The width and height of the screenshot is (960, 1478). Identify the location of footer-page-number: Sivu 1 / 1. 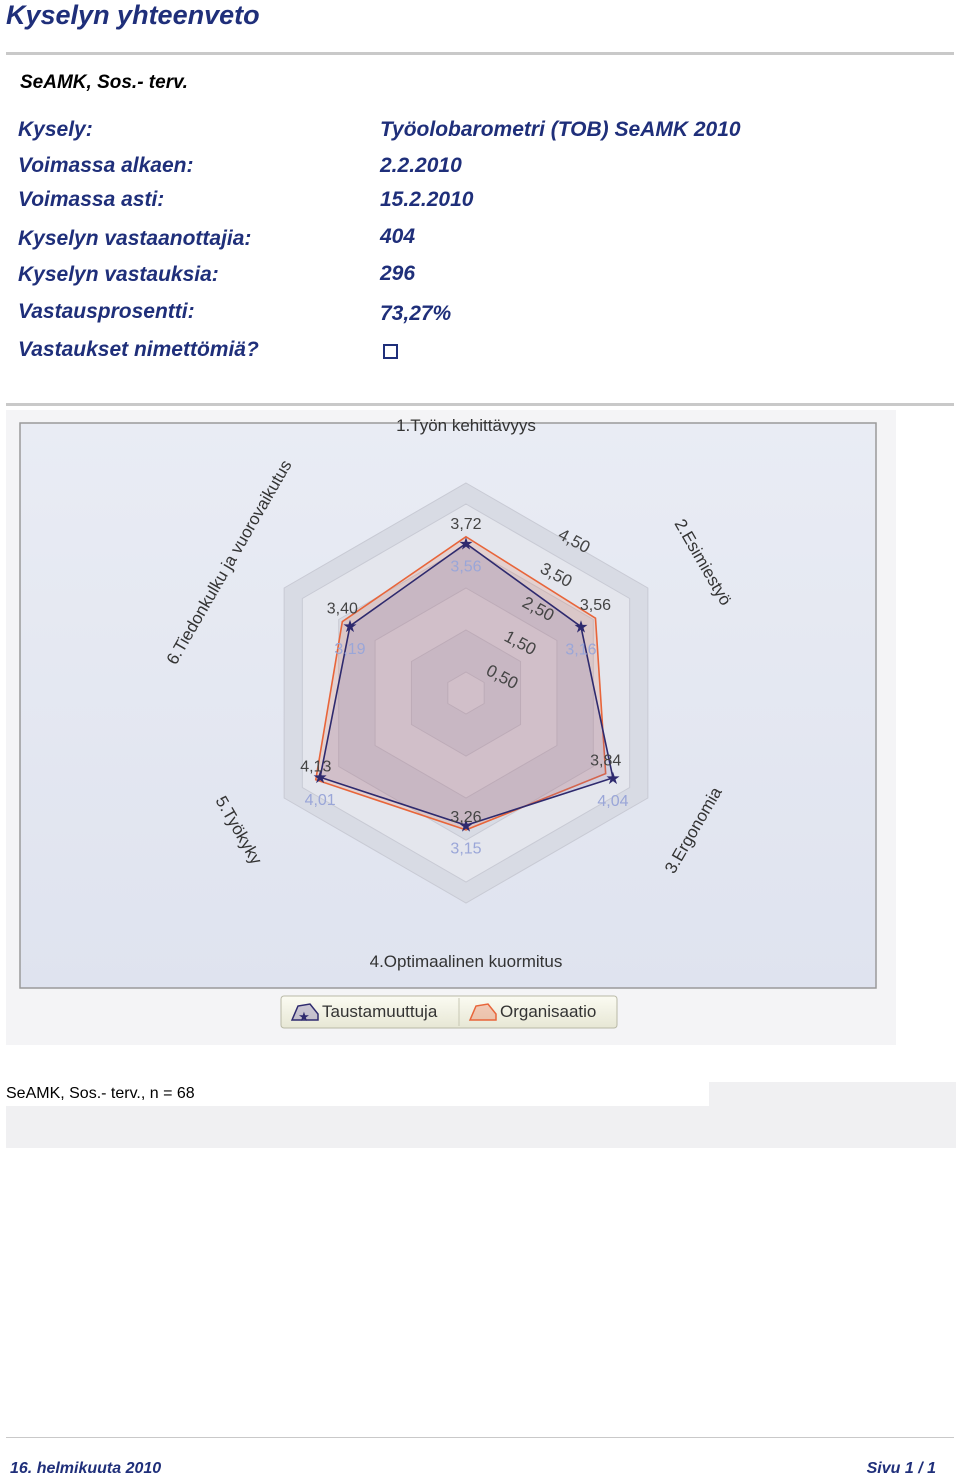
(901, 1468).